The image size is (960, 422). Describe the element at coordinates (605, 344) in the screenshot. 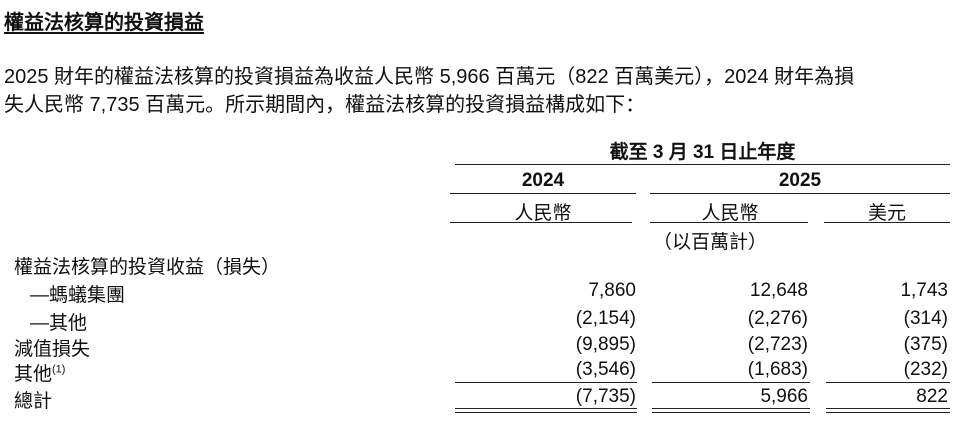

I see `row-value: (9,895)` at that location.